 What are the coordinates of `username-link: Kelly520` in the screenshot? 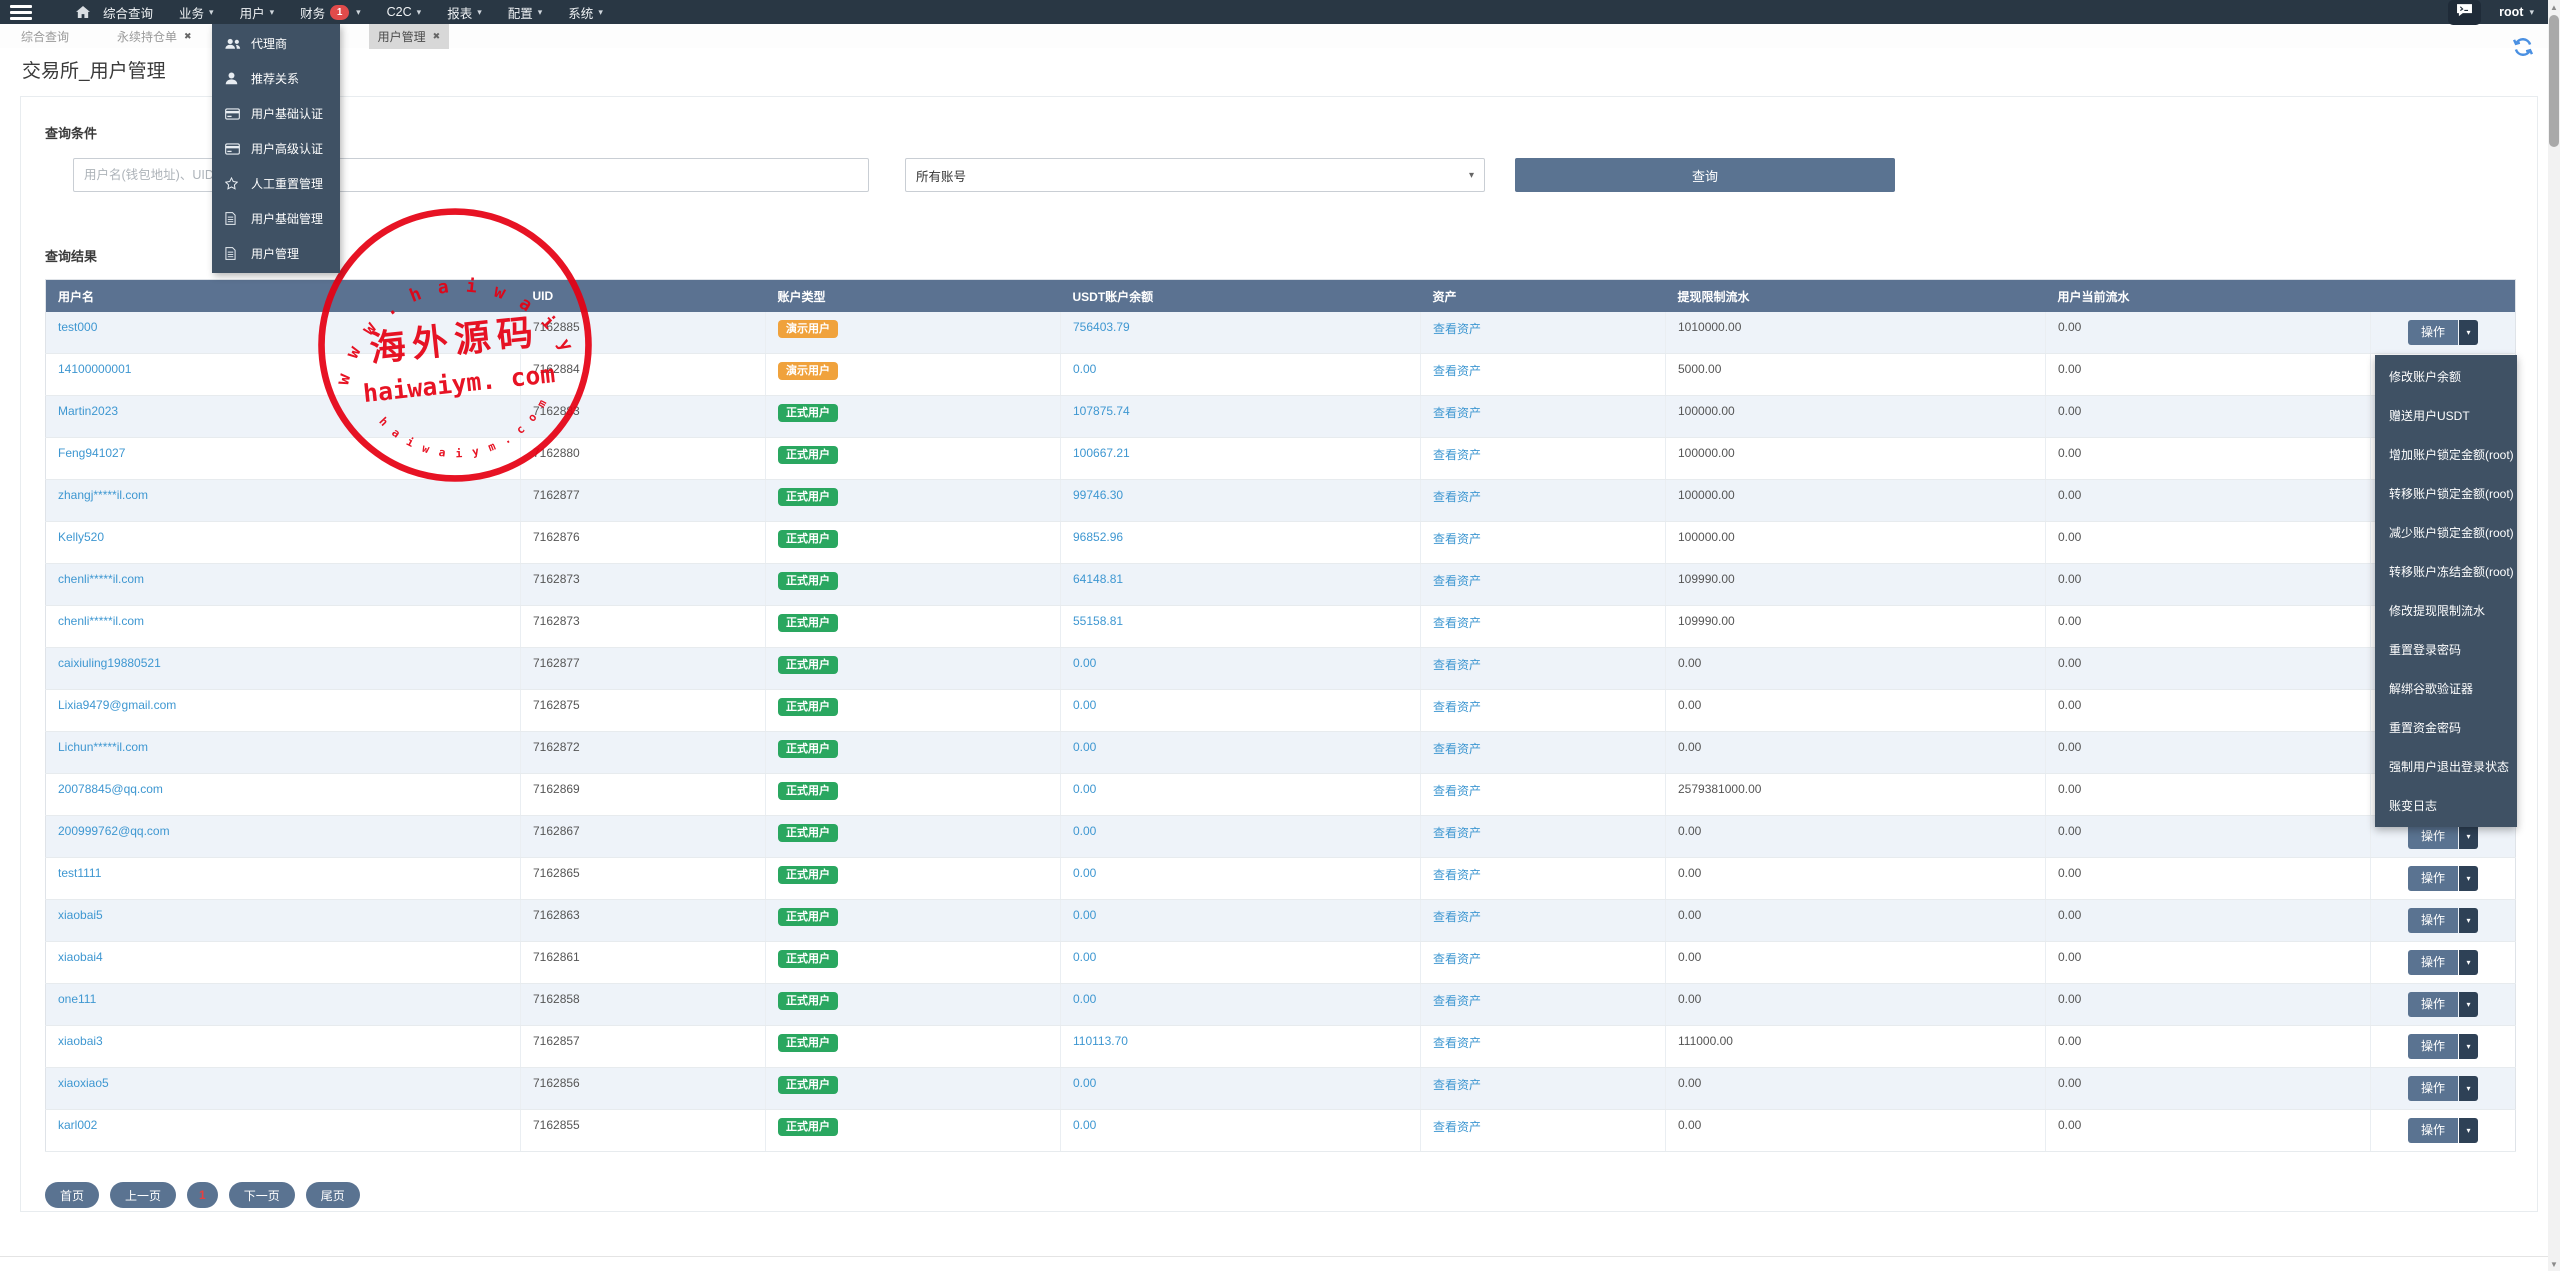 It's located at (81, 537).